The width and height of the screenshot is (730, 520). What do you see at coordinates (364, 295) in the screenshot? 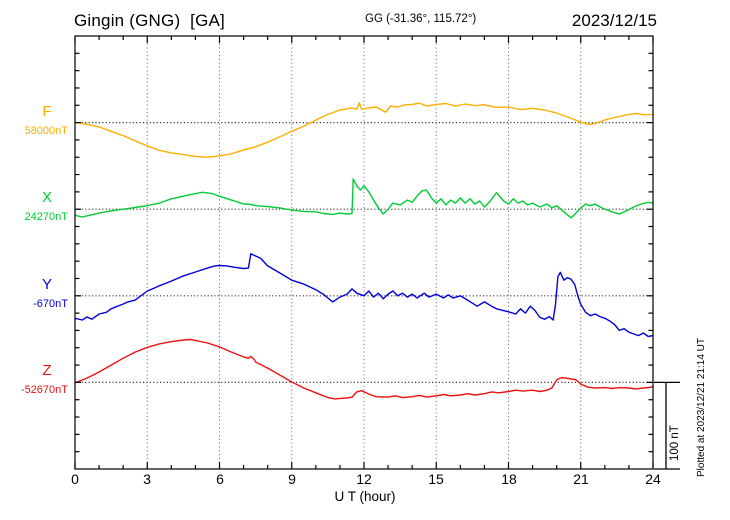
I see `curve-Y` at bounding box center [364, 295].